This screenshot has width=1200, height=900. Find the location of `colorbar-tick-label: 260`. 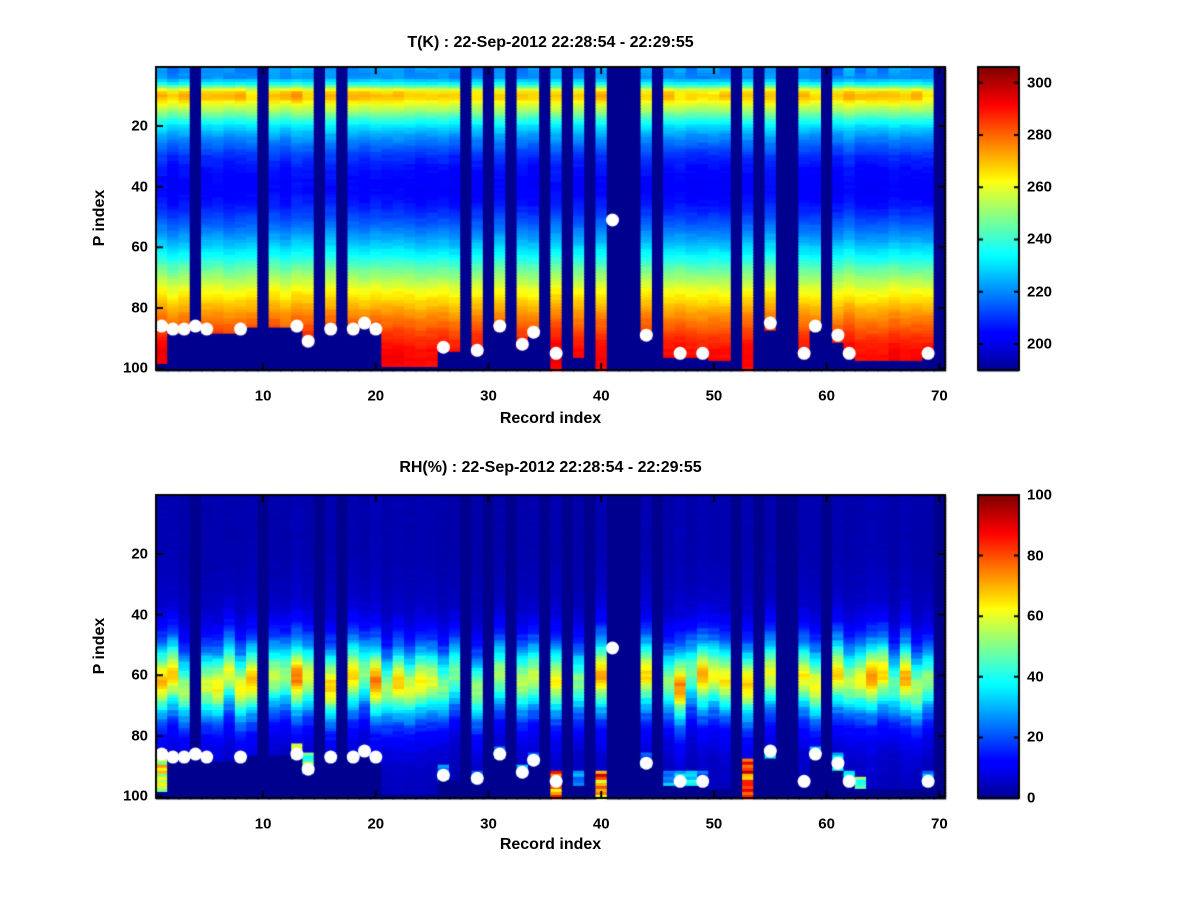

colorbar-tick-label: 260 is located at coordinates (1040, 187).